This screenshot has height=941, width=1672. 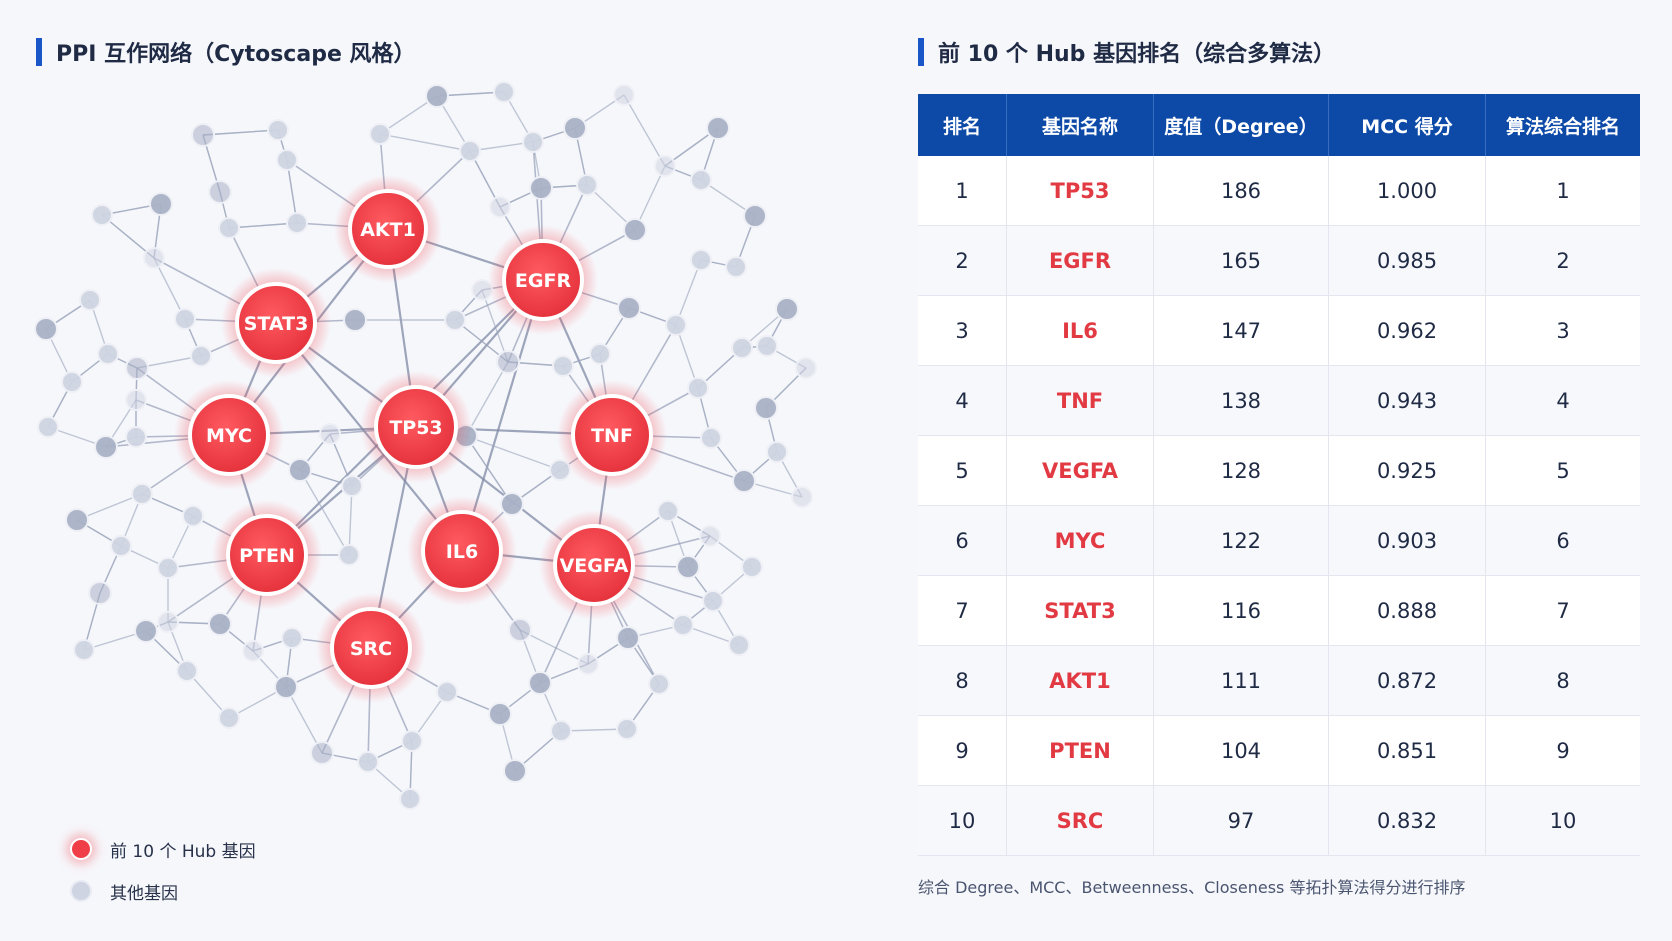 I want to click on network-legend: 前 10 个 Hub 基因 其他基因, so click(x=163, y=870).